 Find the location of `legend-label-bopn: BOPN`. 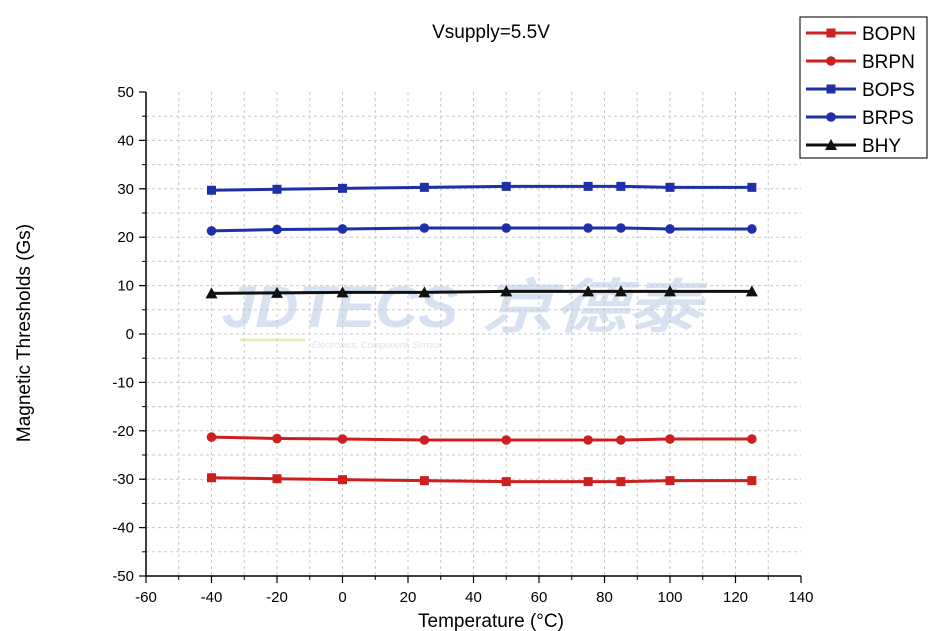

legend-label-bopn: BOPN is located at coordinates (889, 34).